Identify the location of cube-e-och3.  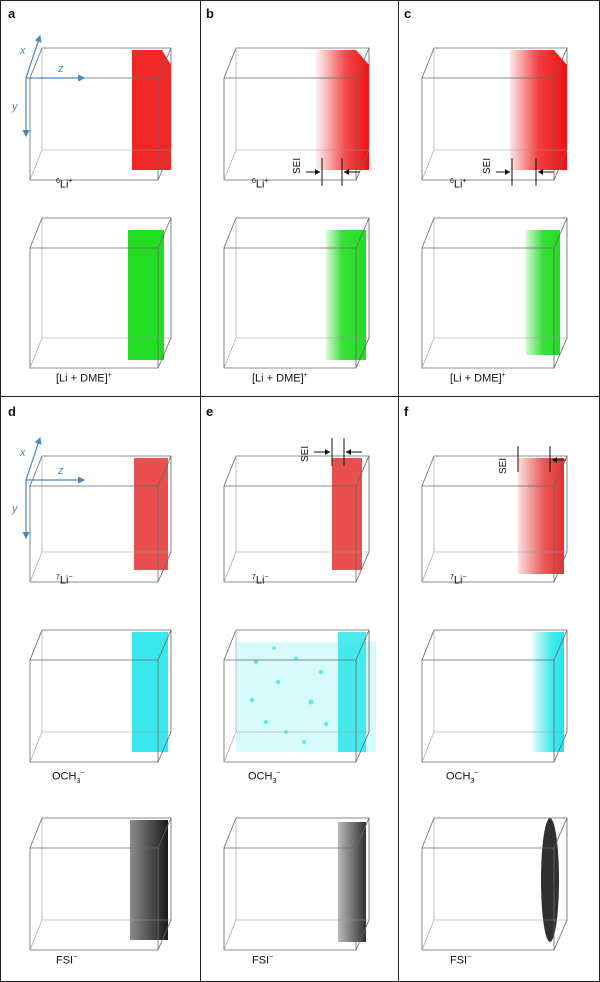
(299, 696).